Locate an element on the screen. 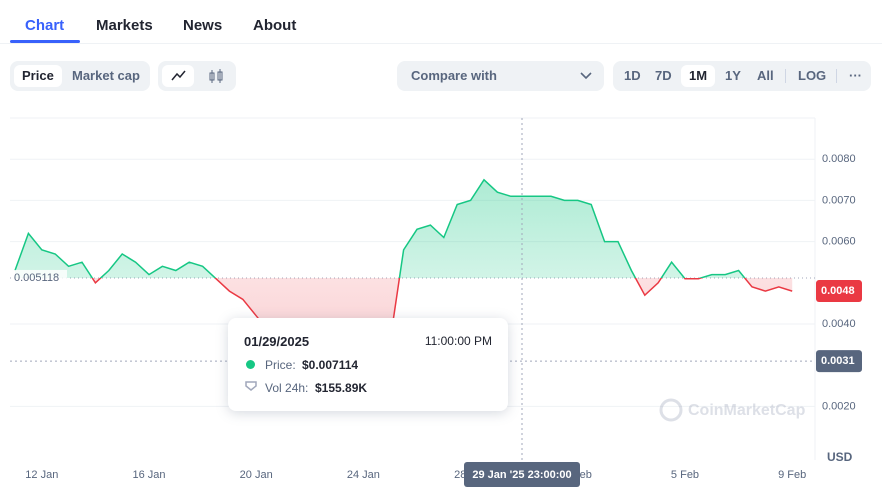 The height and width of the screenshot is (503, 882). x-tick-label: 24 Jan is located at coordinates (363, 475).